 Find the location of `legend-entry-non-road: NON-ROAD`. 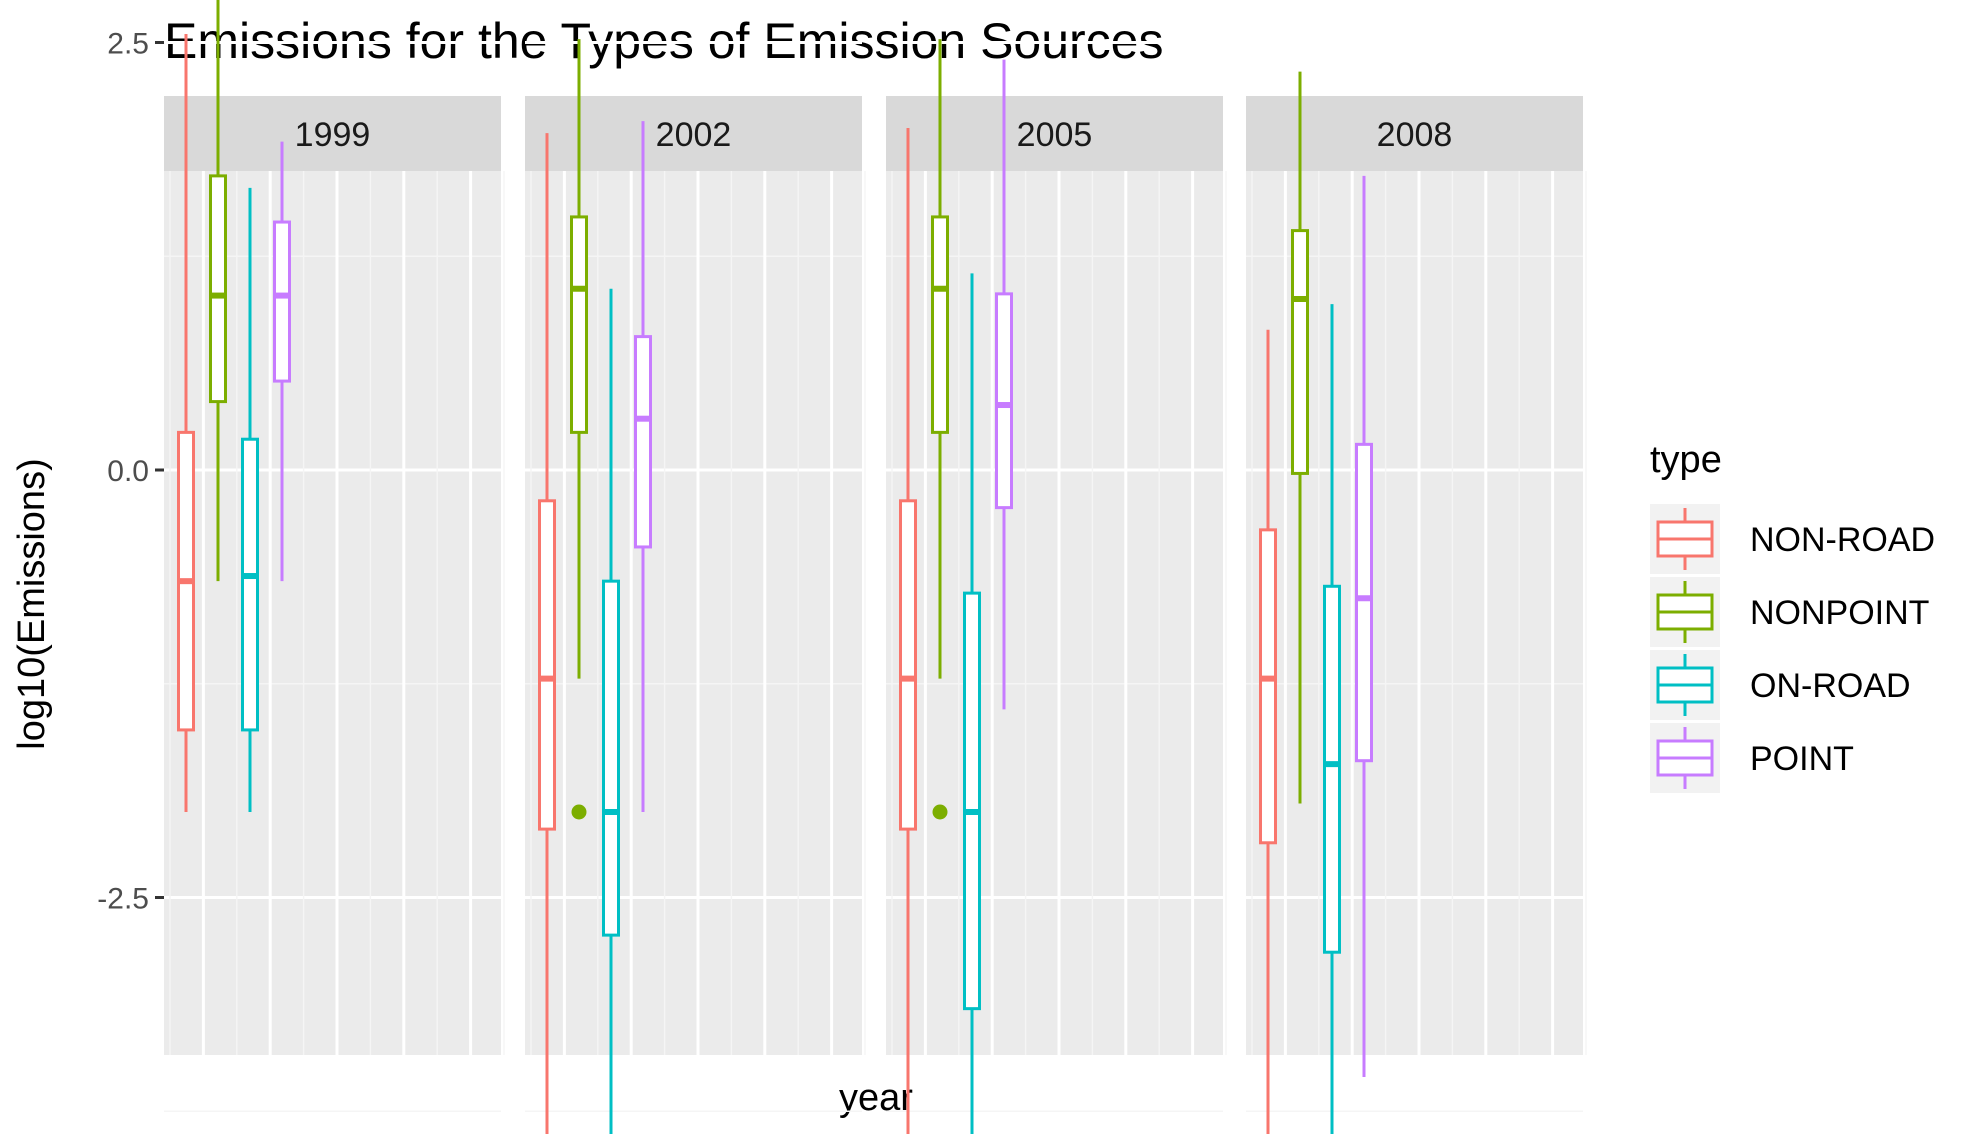

legend-entry-non-road: NON-ROAD is located at coordinates (1792, 539).